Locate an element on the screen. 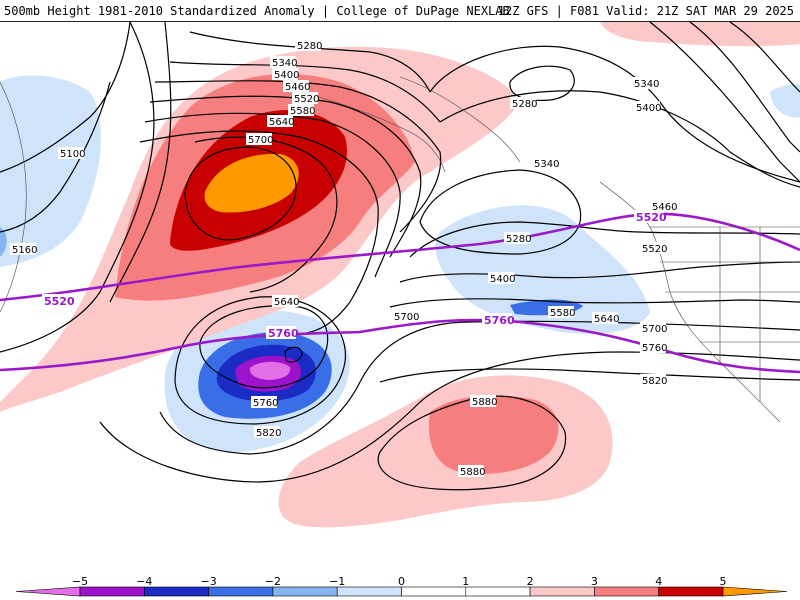 The height and width of the screenshot is (600, 800). colorbar-tick-label: 1 is located at coordinates (465, 581).